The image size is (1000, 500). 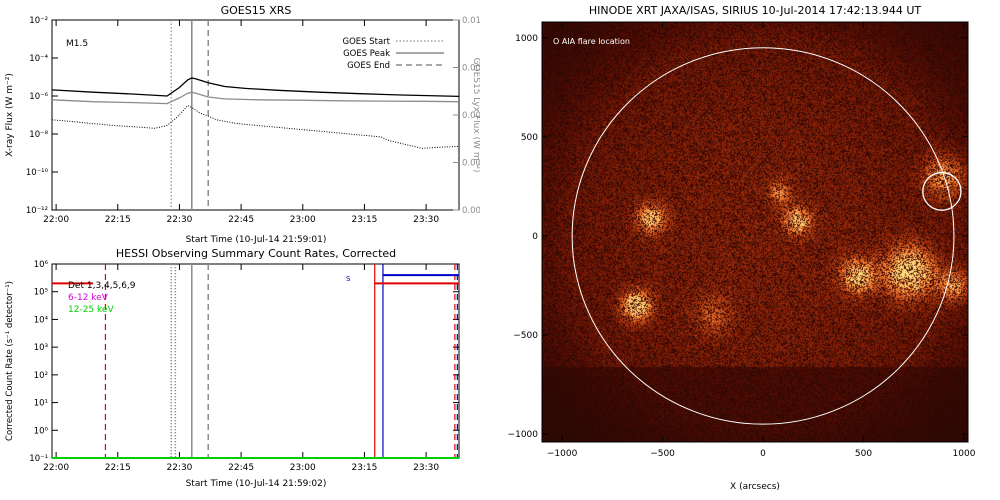 What do you see at coordinates (562, 454) in the screenshot?
I see `xrt-x-tick-label: −1000` at bounding box center [562, 454].